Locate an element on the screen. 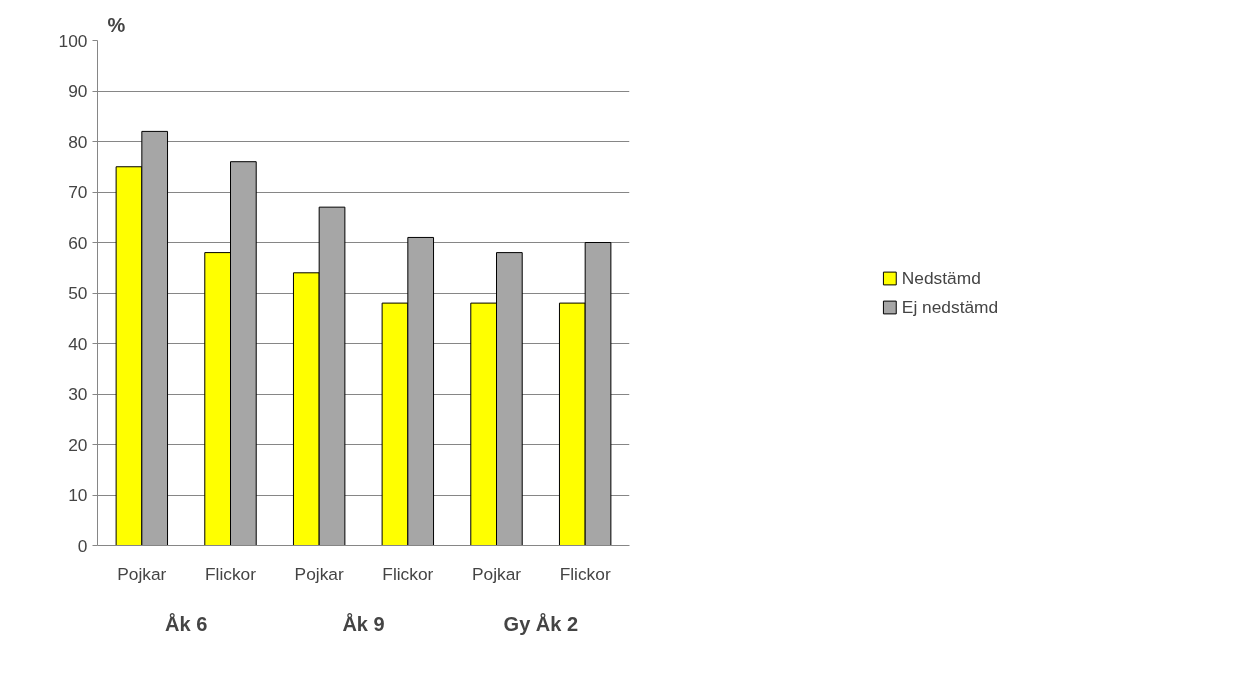 This screenshot has width=1257, height=691. y-tick-label: 40 is located at coordinates (78, 343).